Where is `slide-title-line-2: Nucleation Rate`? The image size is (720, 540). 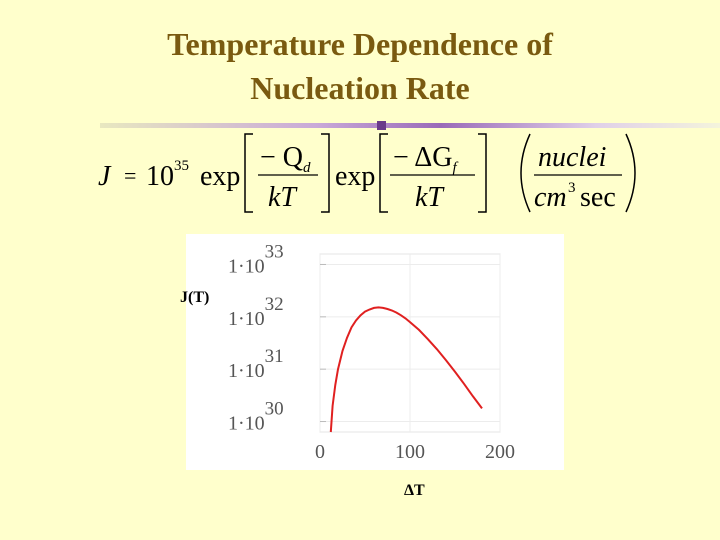 slide-title-line-2: Nucleation Rate is located at coordinates (360, 88).